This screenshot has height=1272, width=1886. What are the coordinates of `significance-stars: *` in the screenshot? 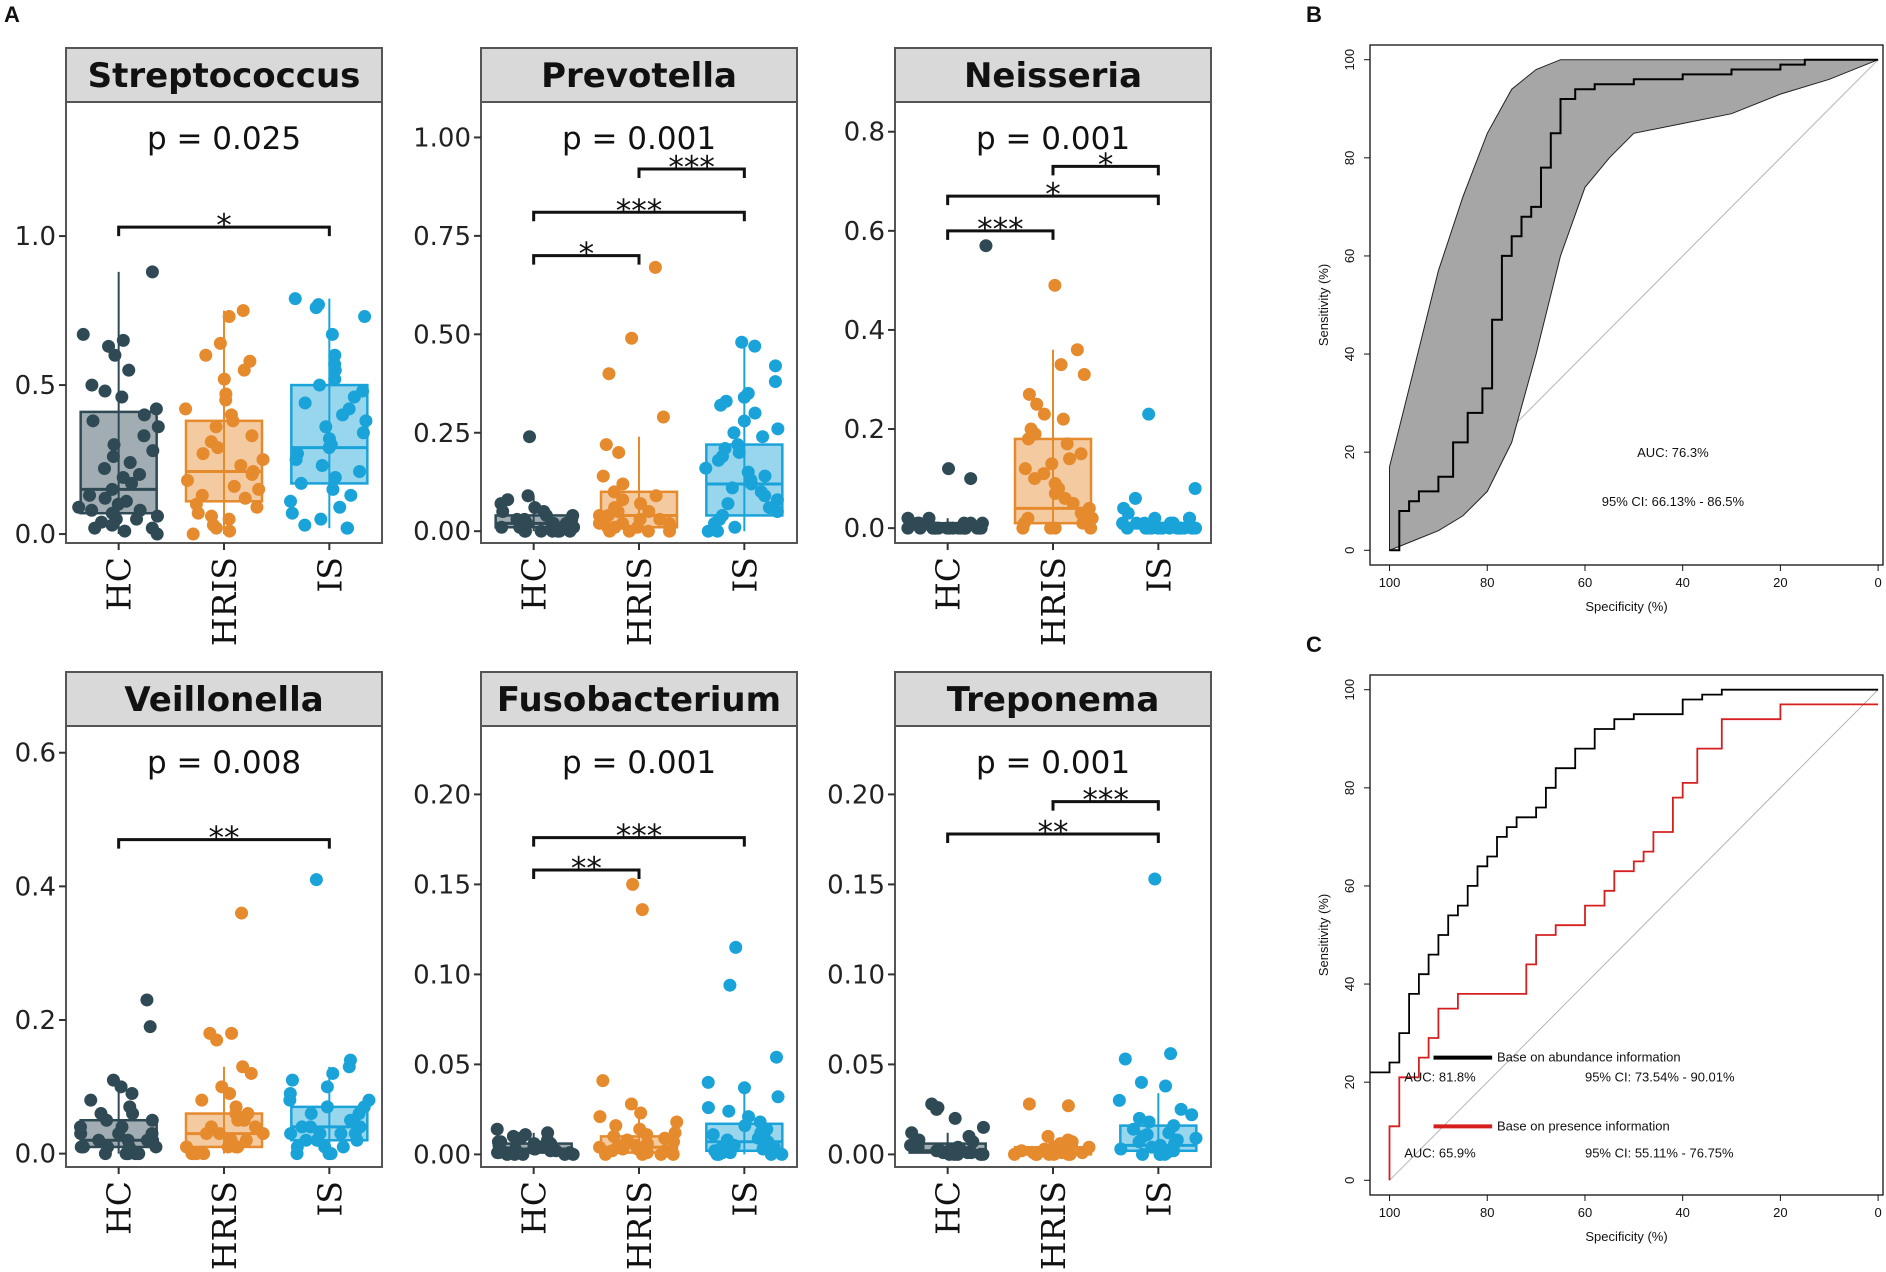 It's located at (587, 255).